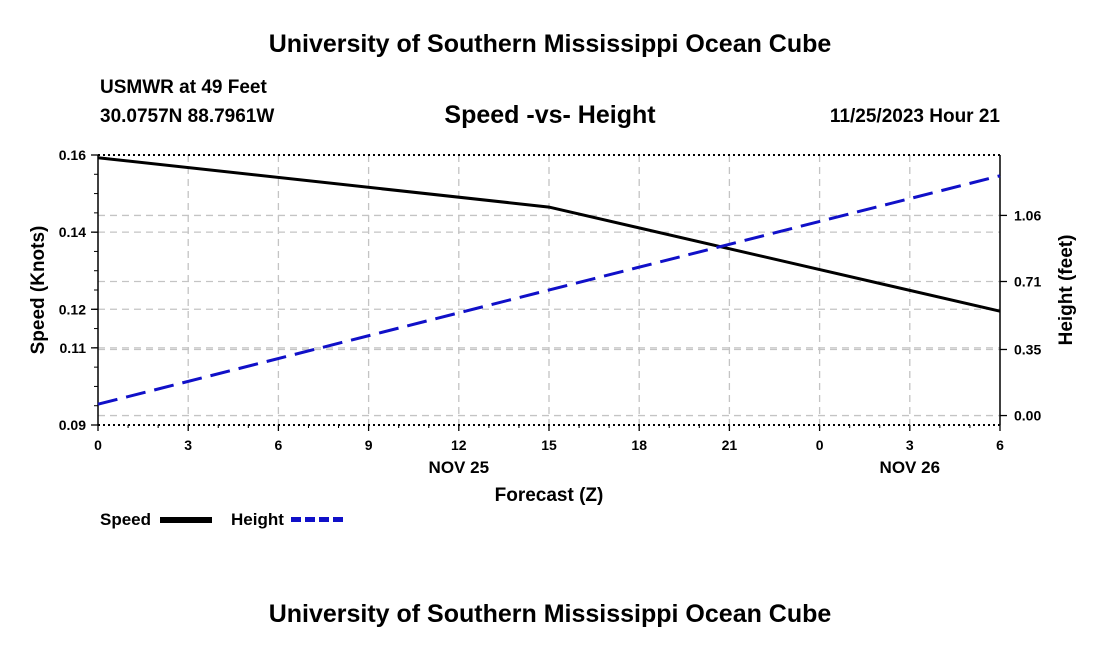  I want to click on forecast-date: 11/25/2023 Hour 21, so click(914, 116).